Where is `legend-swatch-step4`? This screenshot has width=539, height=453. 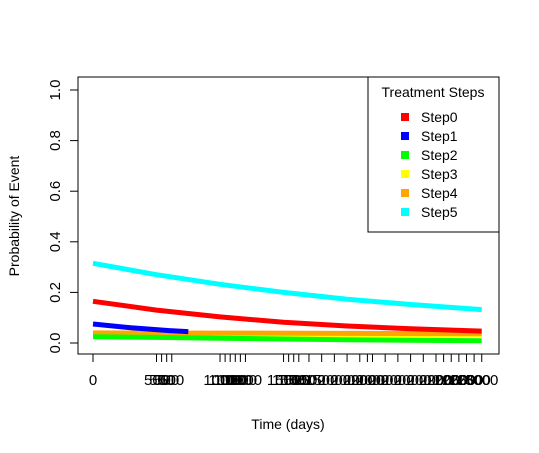 legend-swatch-step4 is located at coordinates (405, 193).